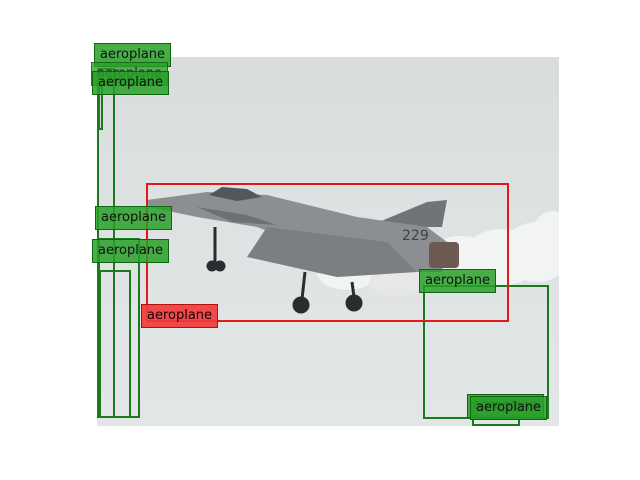  I want to click on cockpit, so click(235, 194).